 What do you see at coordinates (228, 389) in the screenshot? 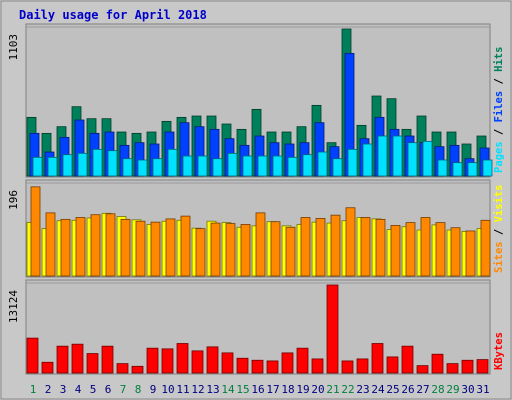
I see `day-label-14: 14` at bounding box center [228, 389].